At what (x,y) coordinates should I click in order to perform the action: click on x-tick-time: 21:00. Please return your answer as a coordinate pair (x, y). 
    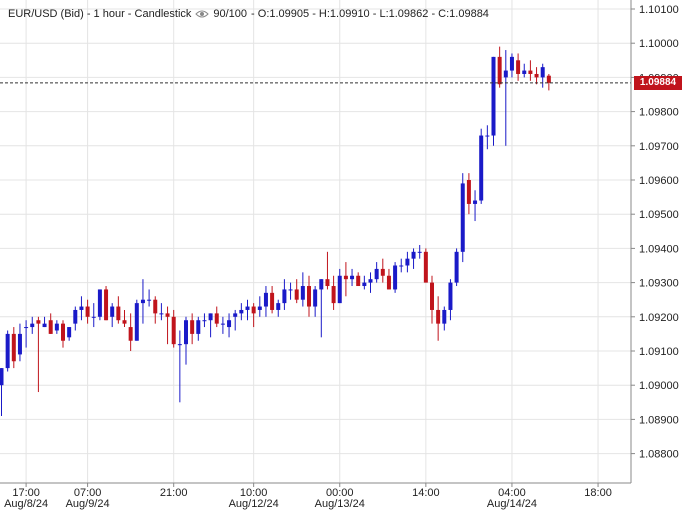
    Looking at the image, I should click on (174, 493).